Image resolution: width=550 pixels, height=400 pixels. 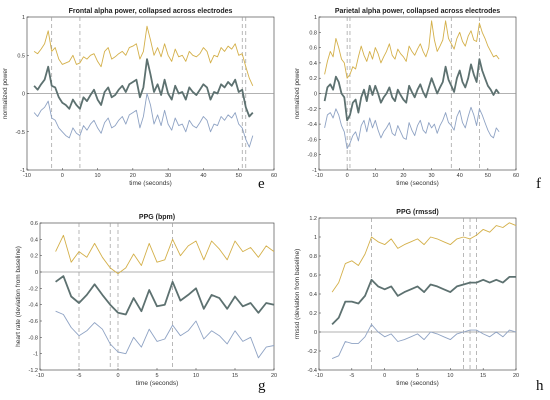 What do you see at coordinates (417, 212) in the screenshot?
I see `chart-title: PPG (rmssd)` at bounding box center [417, 212].